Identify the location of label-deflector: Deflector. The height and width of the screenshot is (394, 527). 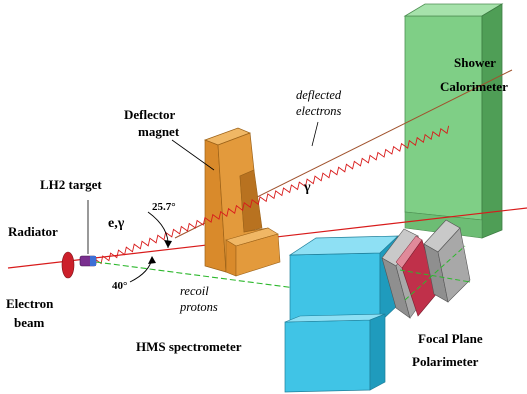
(150, 114).